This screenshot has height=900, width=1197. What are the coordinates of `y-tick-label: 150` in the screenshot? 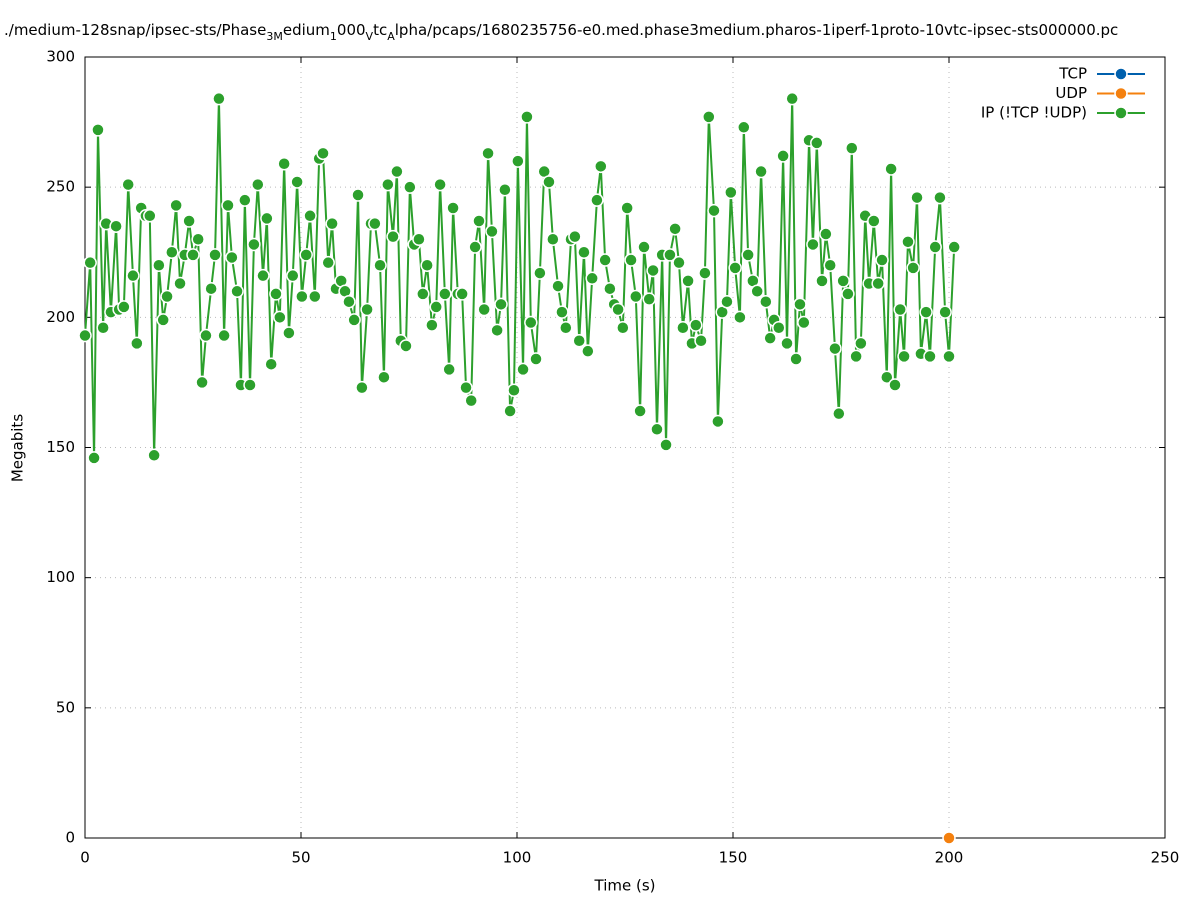 It's located at (60, 447).